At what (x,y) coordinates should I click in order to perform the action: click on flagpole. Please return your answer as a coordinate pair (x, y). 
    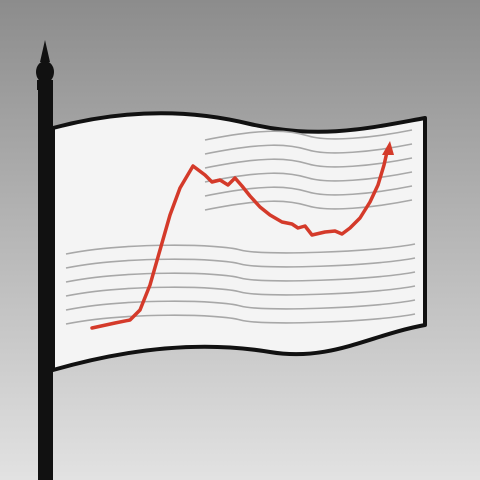
    Looking at the image, I should click on (45, 260).